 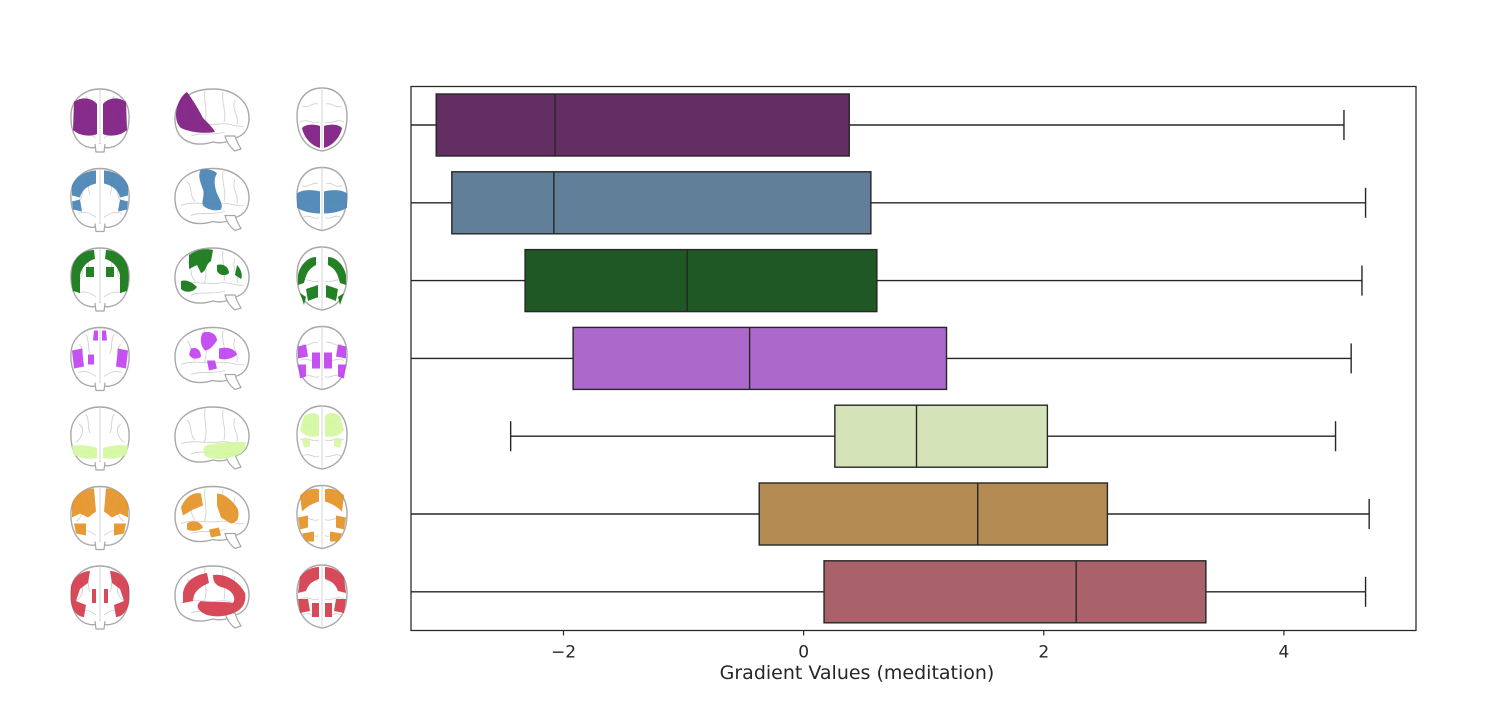 I want to click on x-tick-label: 2, so click(x=1043, y=653).